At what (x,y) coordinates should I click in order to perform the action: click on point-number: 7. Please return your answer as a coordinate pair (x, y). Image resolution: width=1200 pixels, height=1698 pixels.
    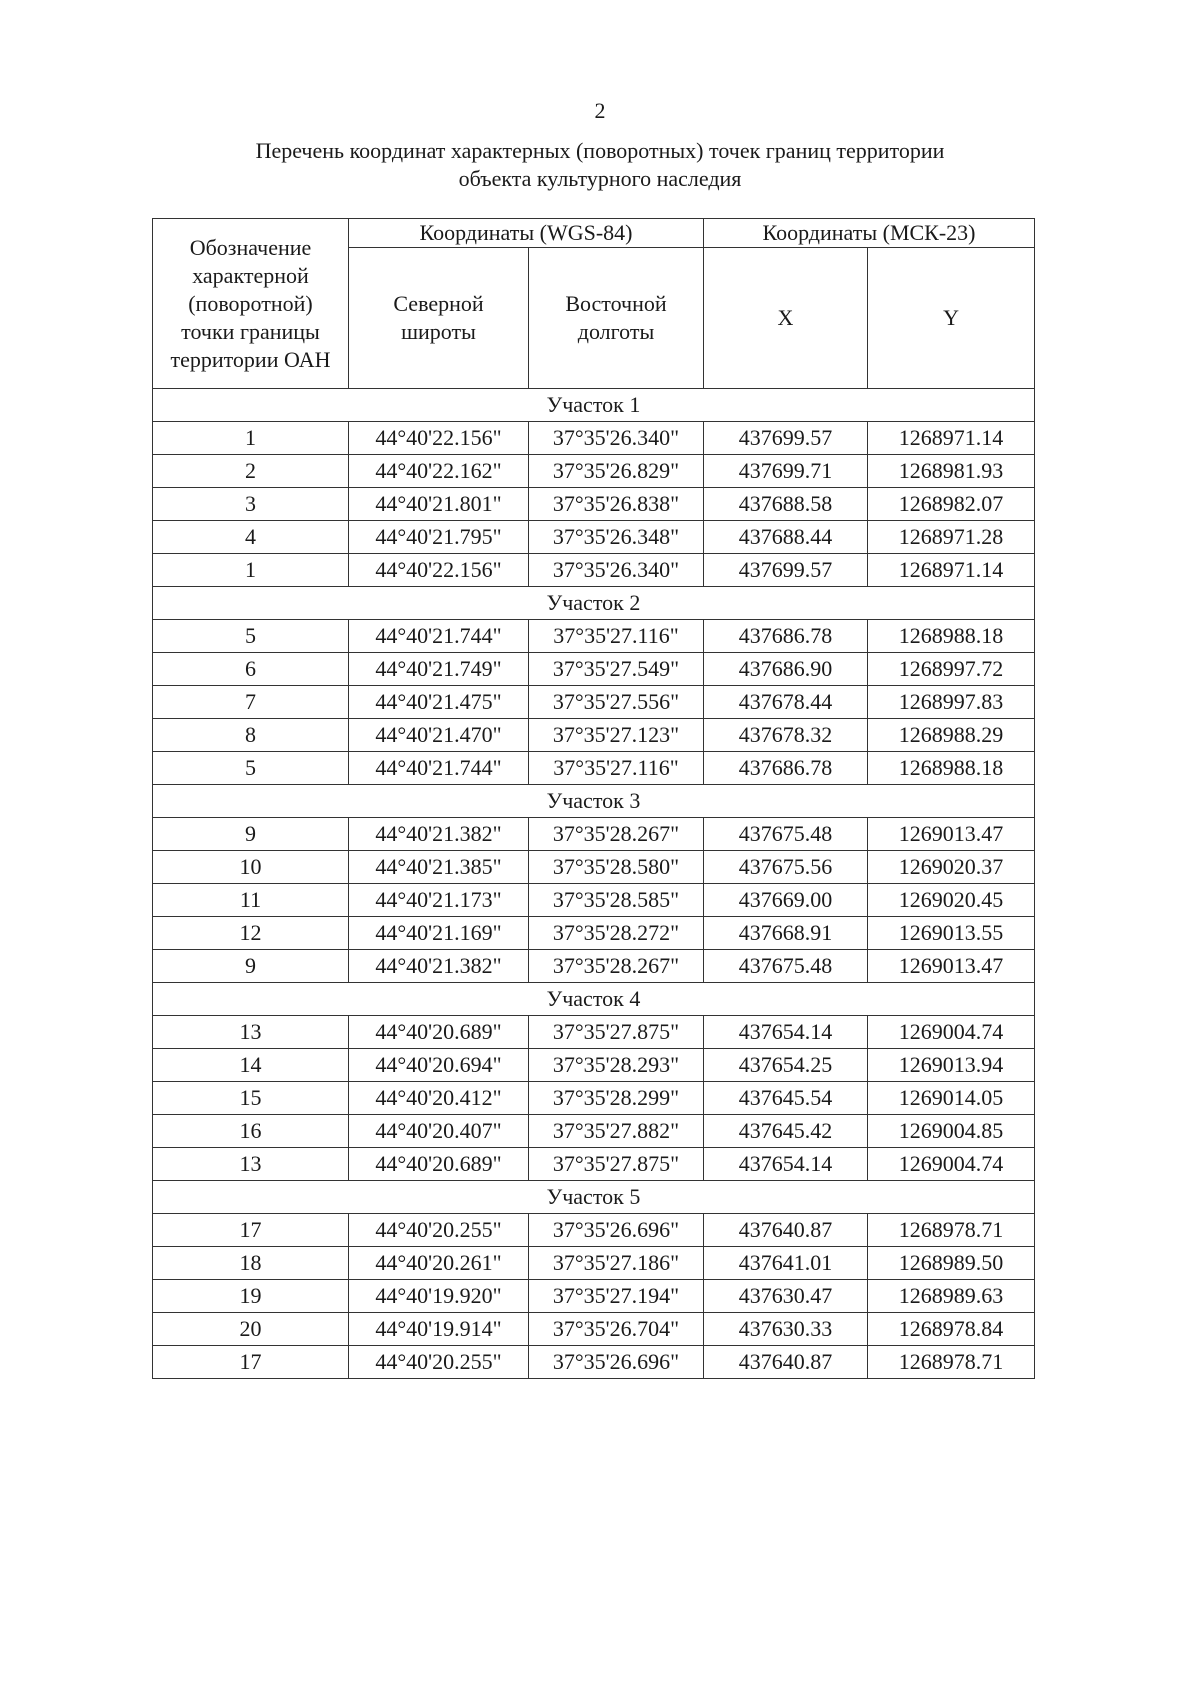
    Looking at the image, I should click on (250, 702).